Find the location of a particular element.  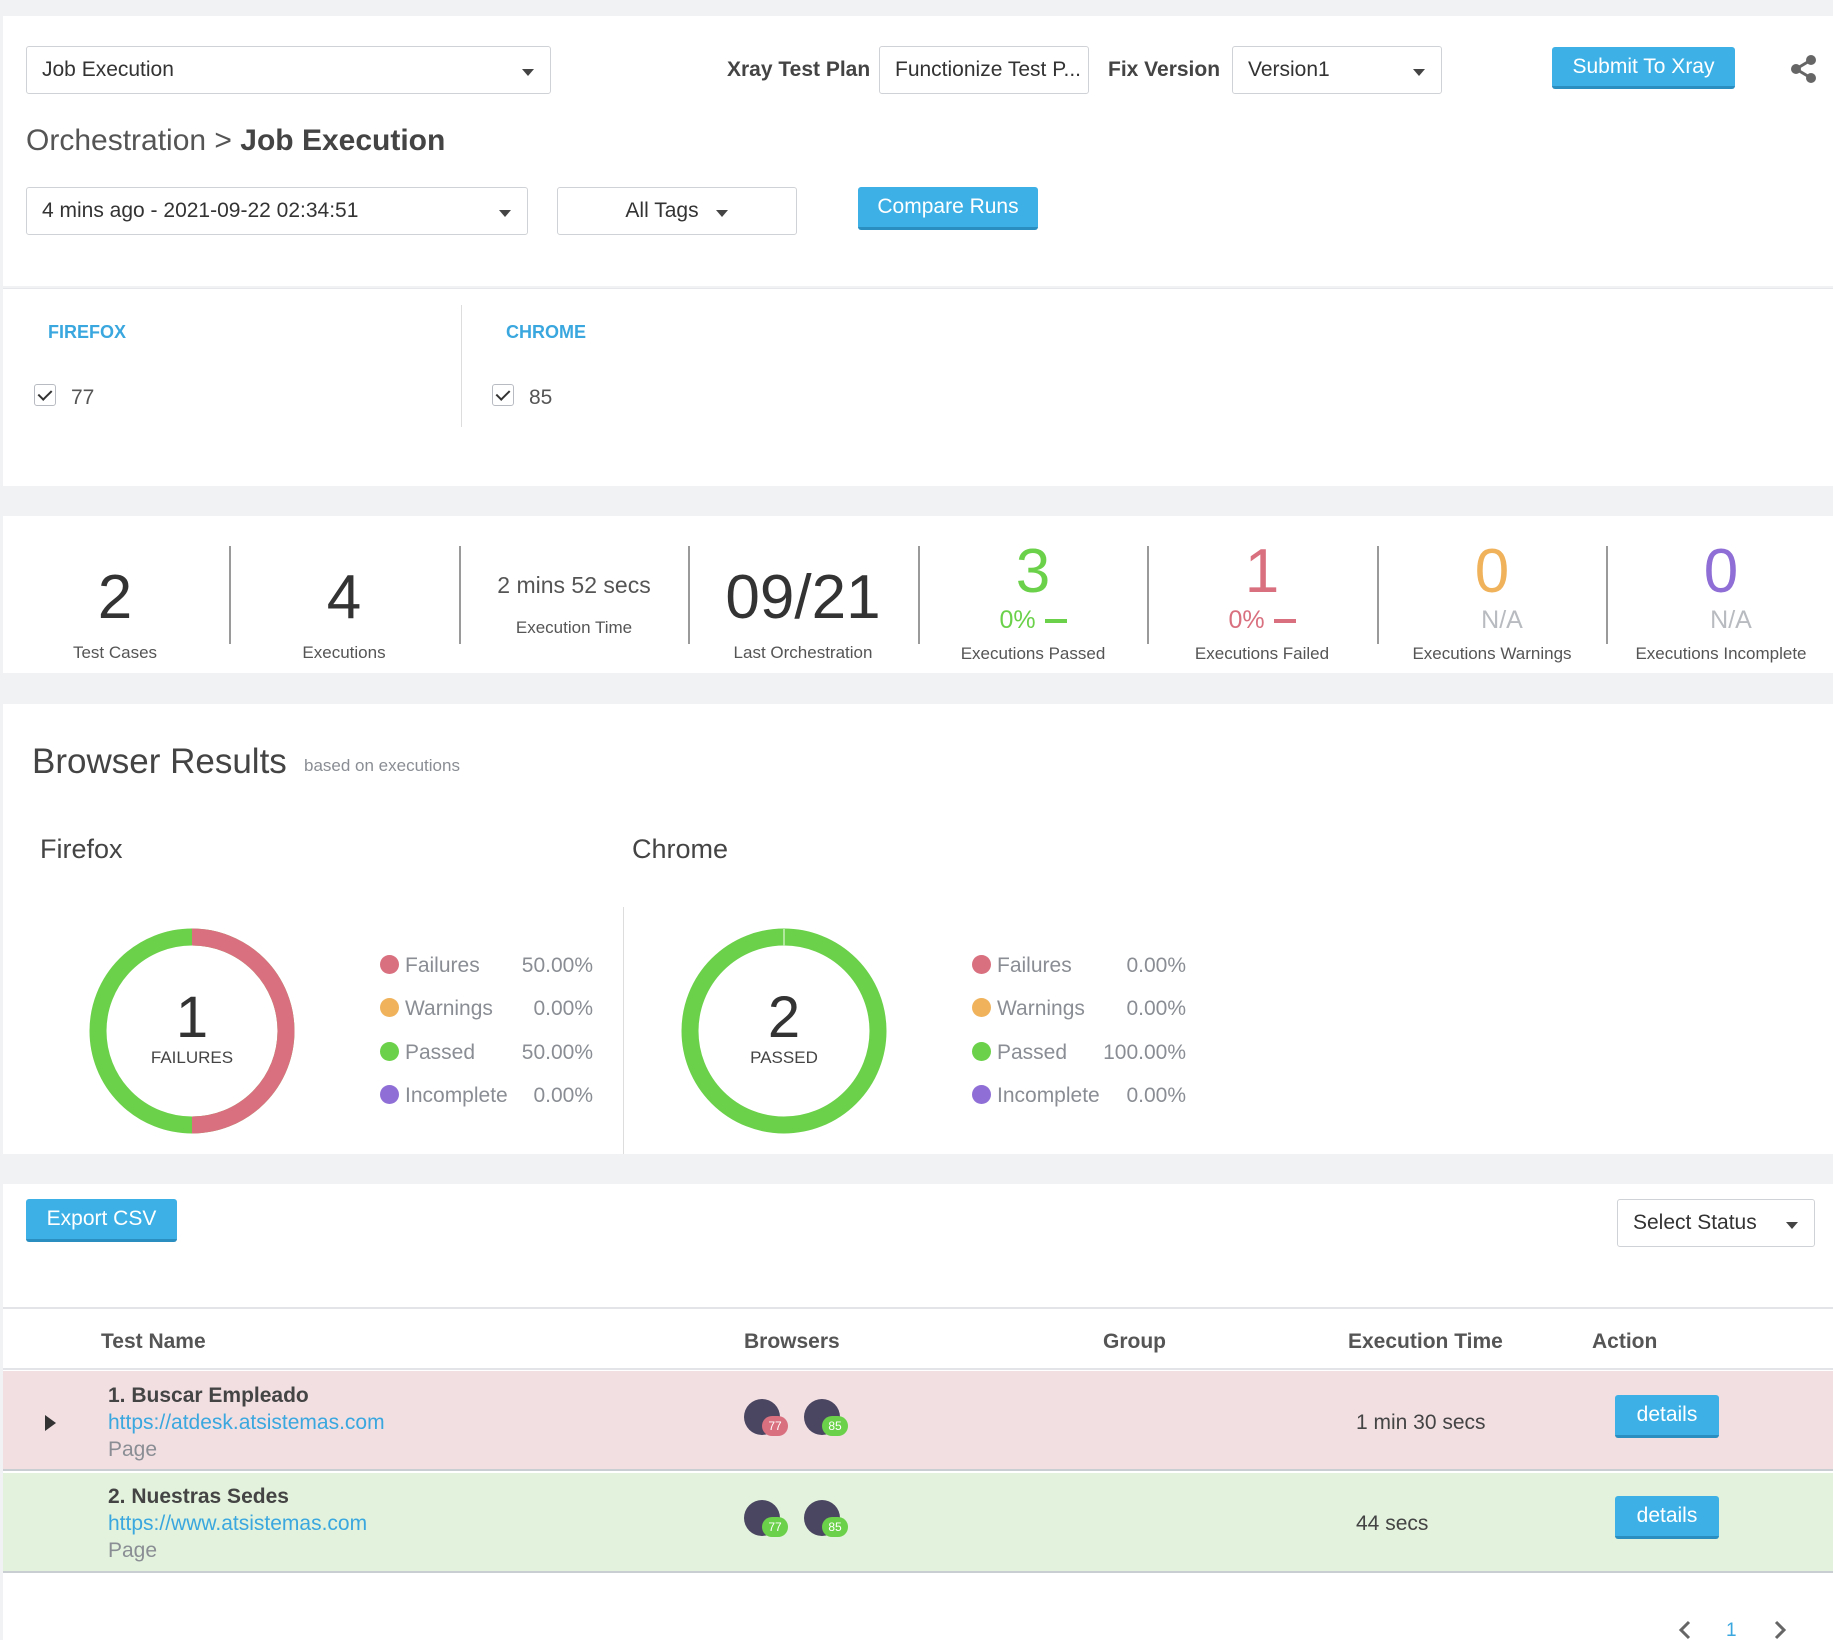

test-name: 1. Buscar Empleado is located at coordinates (208, 1395).